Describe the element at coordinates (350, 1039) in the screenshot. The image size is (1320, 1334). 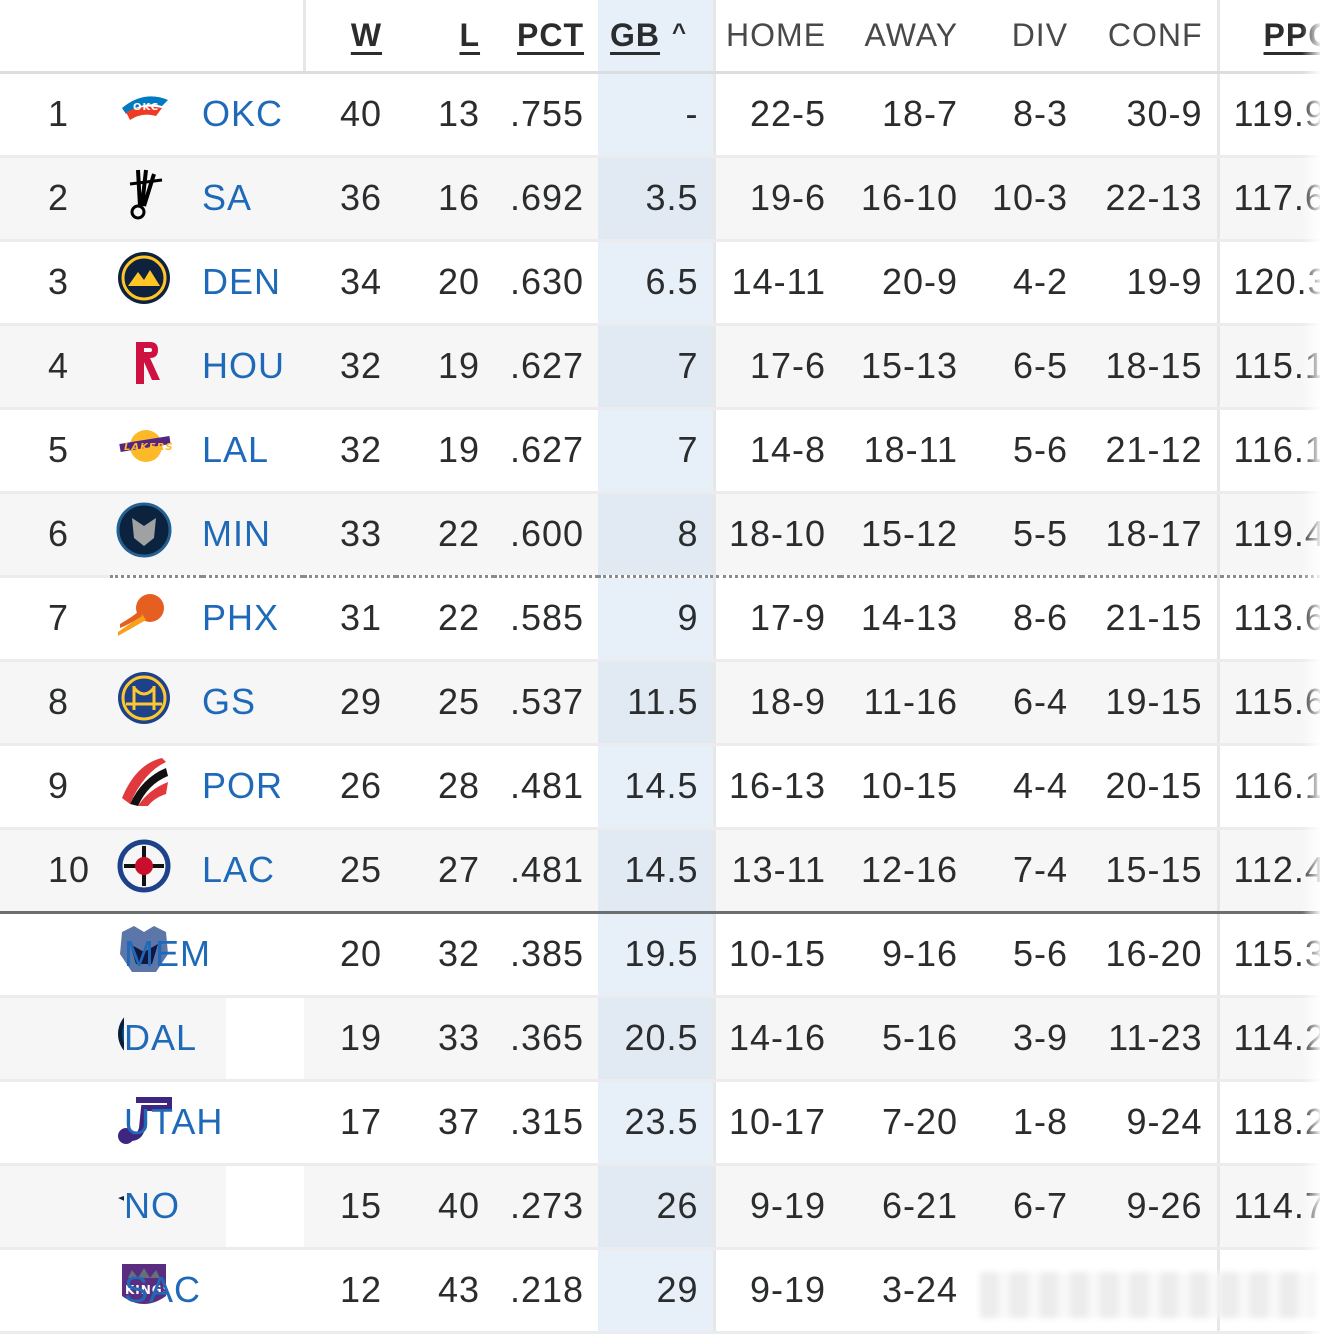
I see `wins-cell: 19` at that location.